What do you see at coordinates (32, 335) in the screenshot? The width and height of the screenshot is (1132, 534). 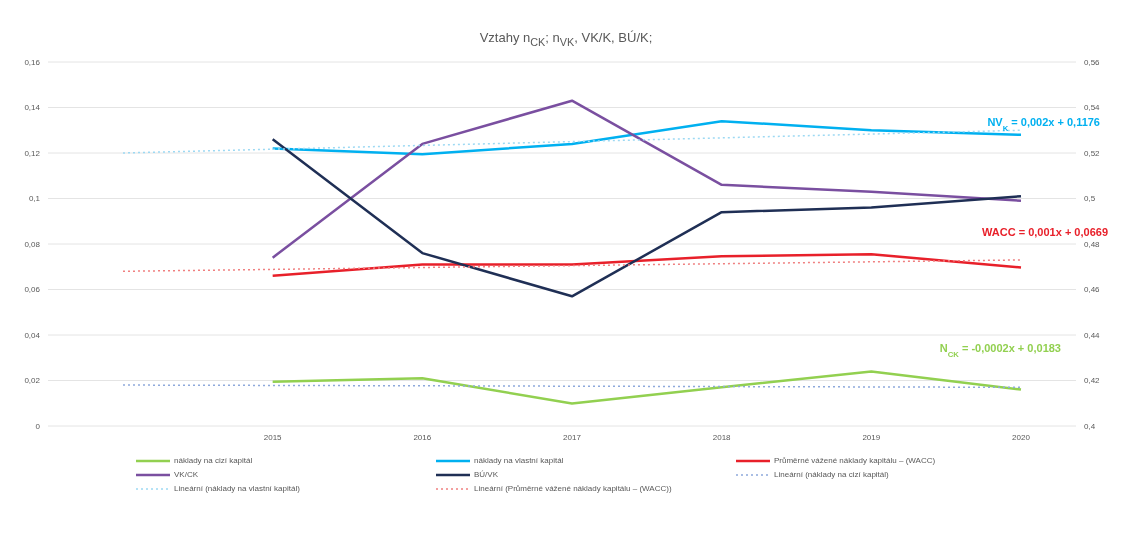 I see `y-tick-label: 0,04` at bounding box center [32, 335].